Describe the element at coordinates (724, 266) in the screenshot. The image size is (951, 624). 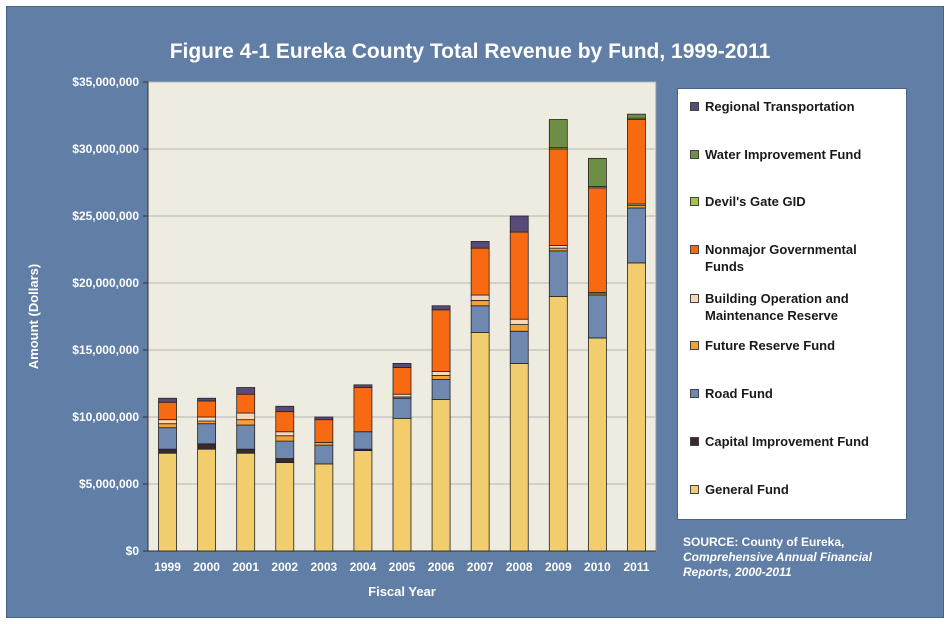
I see `legend-label-line: Funds` at that location.